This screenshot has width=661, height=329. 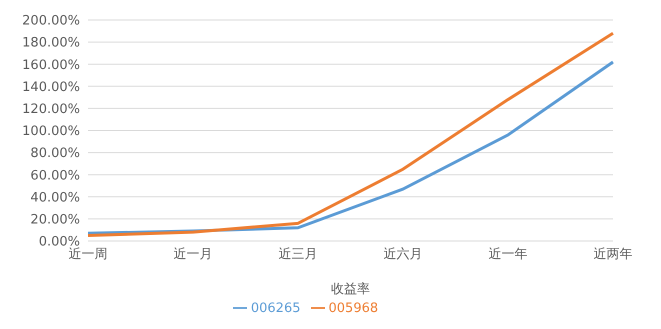 I want to click on x-tick-label: 近一周, so click(x=88, y=254).